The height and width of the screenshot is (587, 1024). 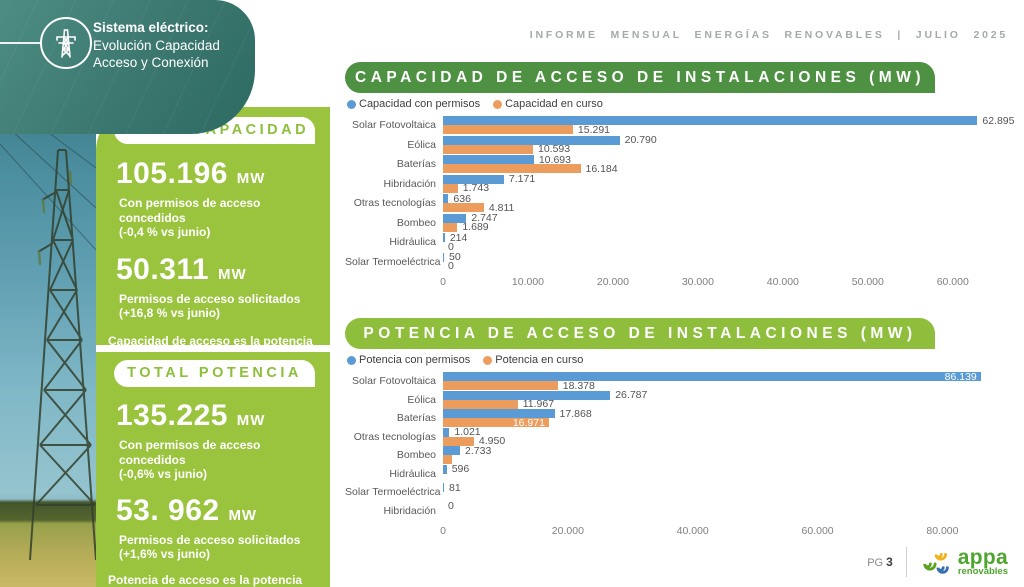 I want to click on stat-value: 53. 962 MW, so click(x=223, y=513).